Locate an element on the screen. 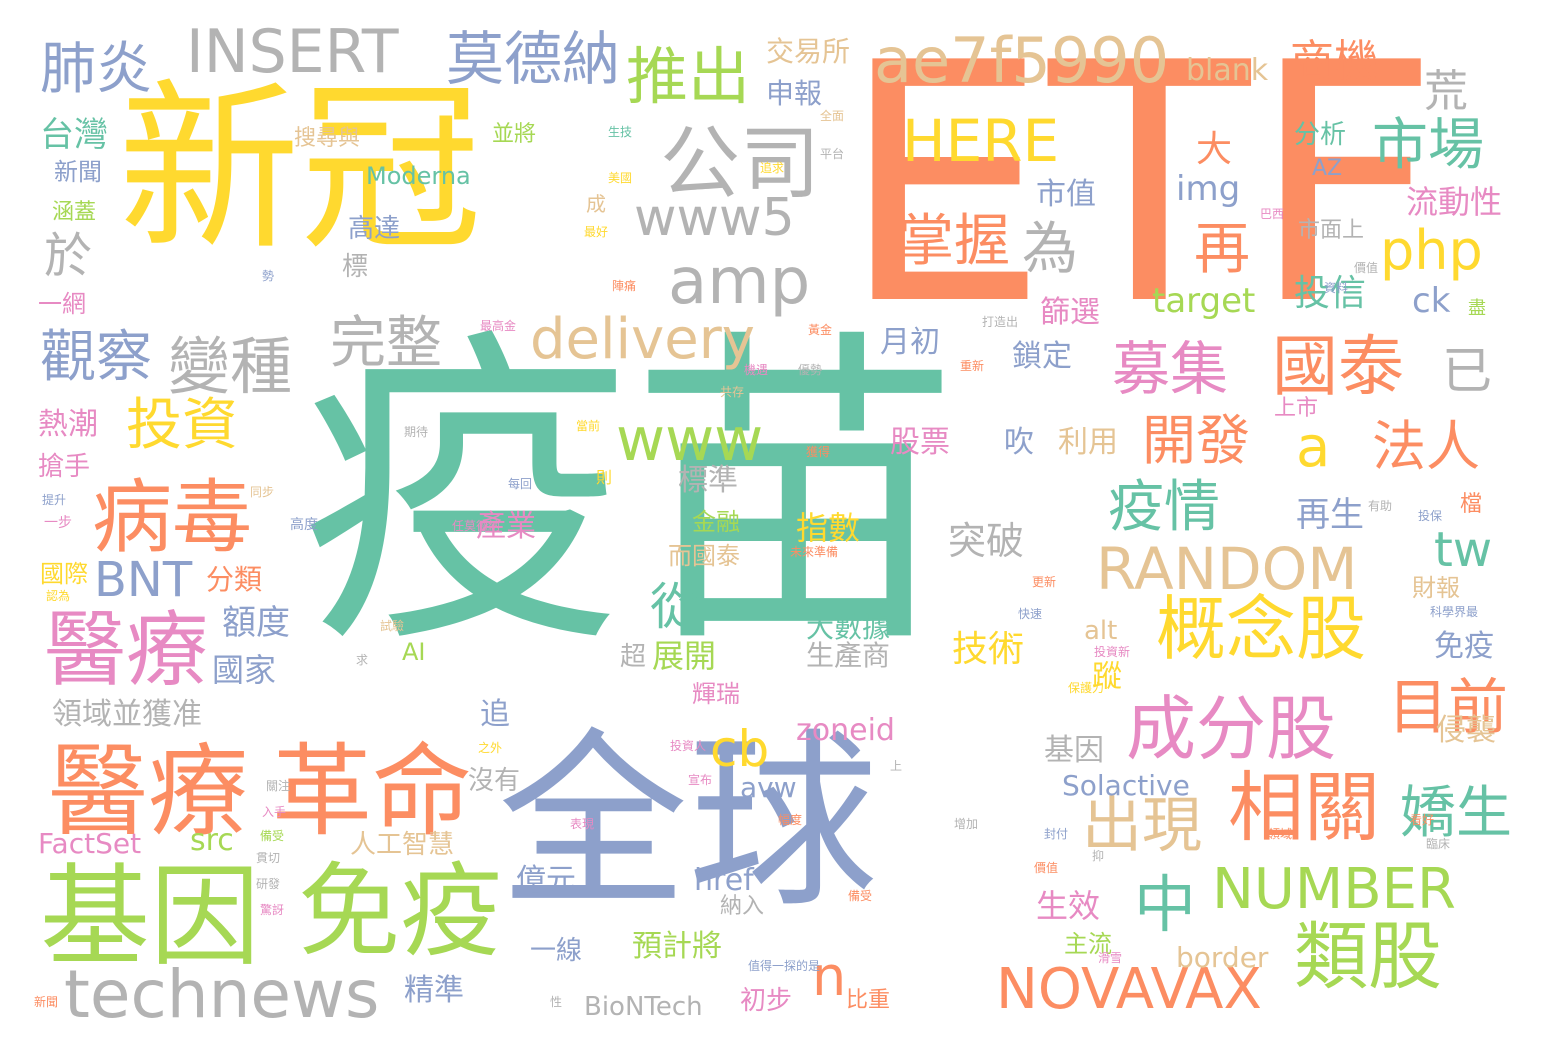  cloud-word: 概念股 is located at coordinates (1261, 629).